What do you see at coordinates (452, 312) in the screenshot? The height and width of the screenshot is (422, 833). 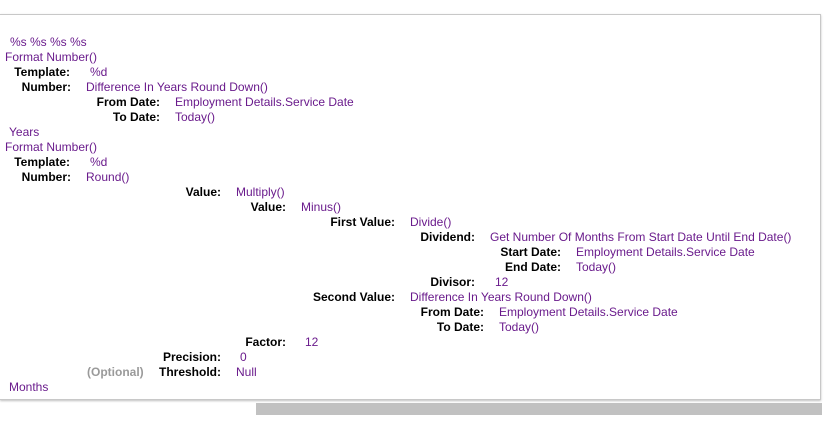 I see `sv-from-date-label: From Date:` at bounding box center [452, 312].